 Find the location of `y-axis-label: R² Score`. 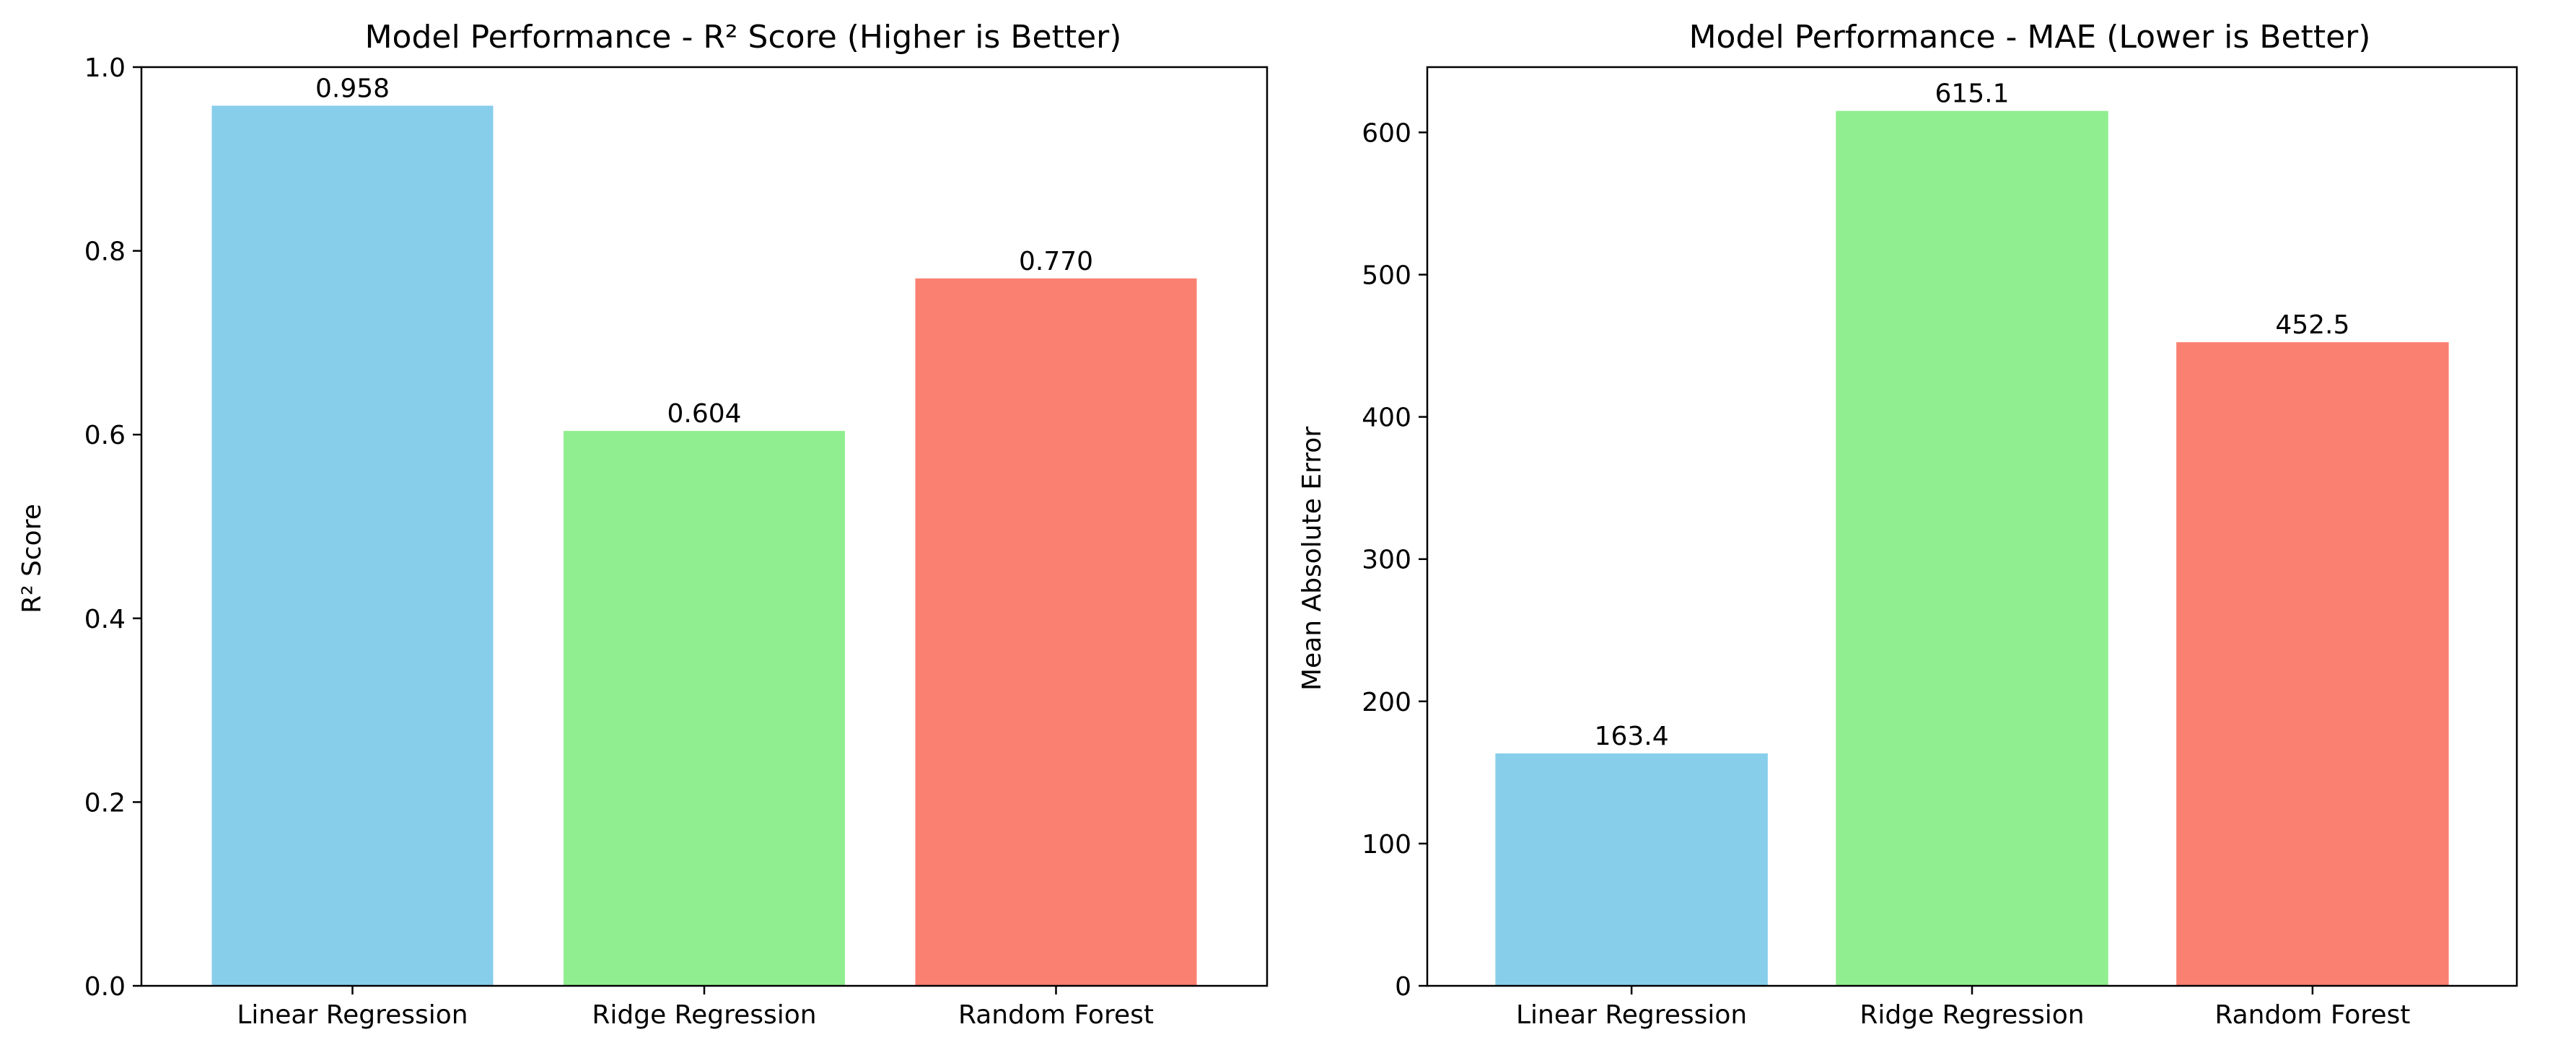

y-axis-label: R² Score is located at coordinates (32, 558).